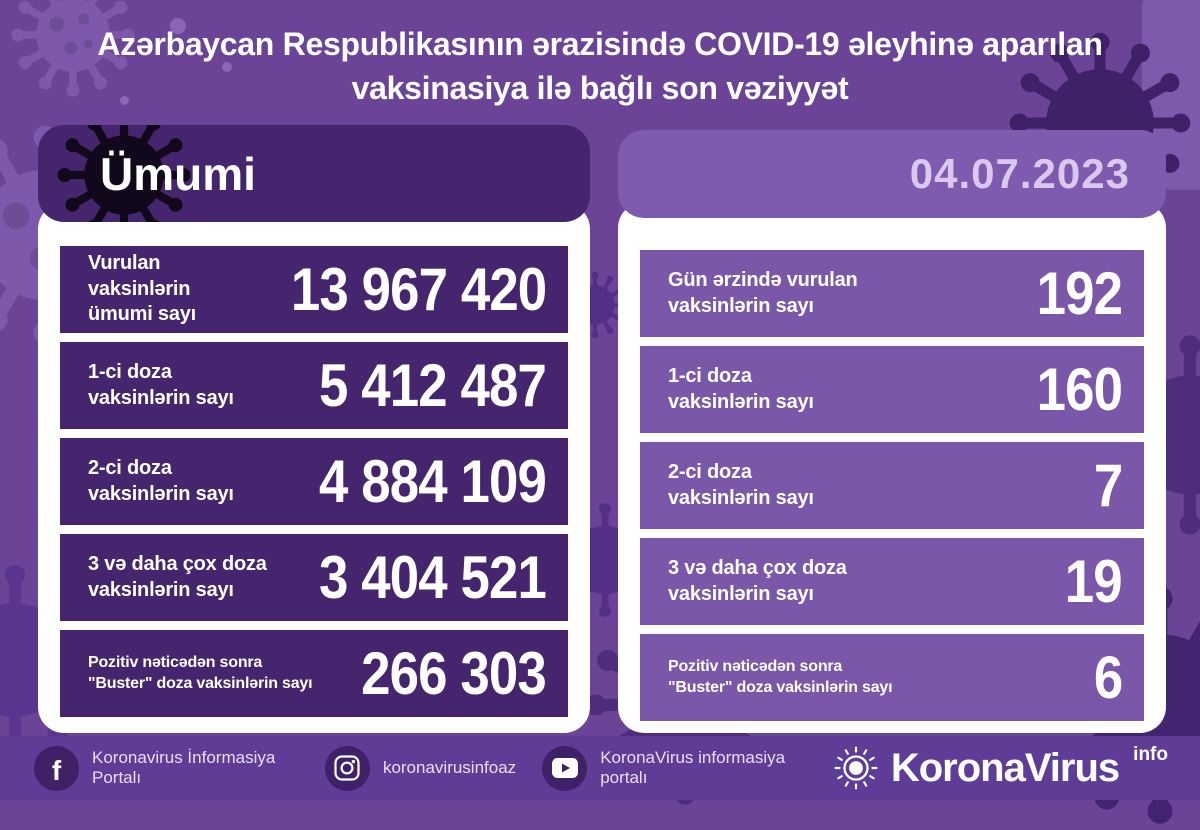  What do you see at coordinates (142, 289) in the screenshot?
I see `stat-label: Vurulan vaksinlərin ümumi sayı` at bounding box center [142, 289].